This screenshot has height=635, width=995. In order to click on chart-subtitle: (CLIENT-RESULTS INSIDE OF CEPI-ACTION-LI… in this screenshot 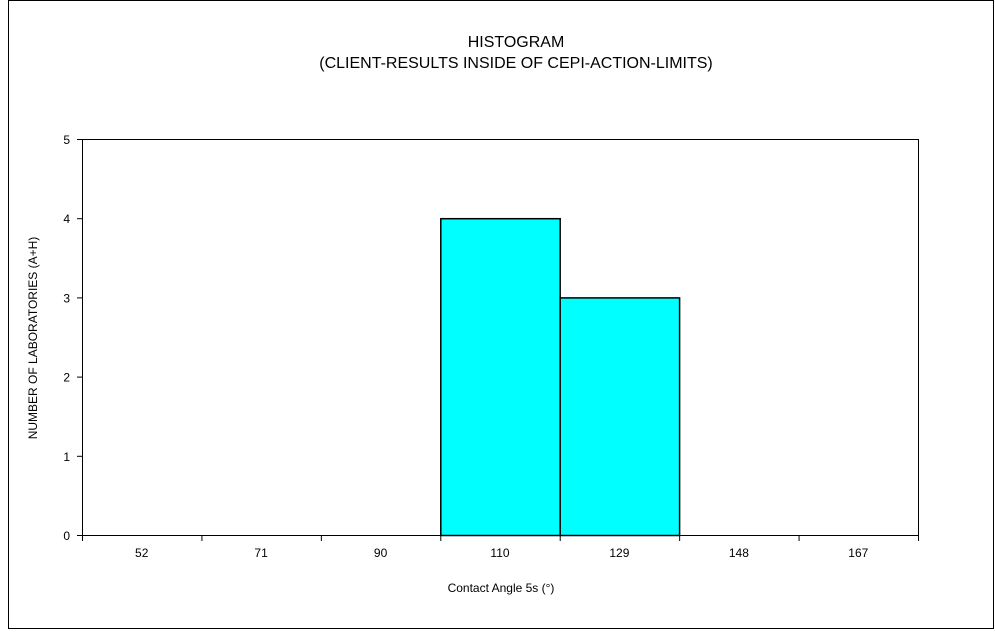, I will do `click(516, 63)`.